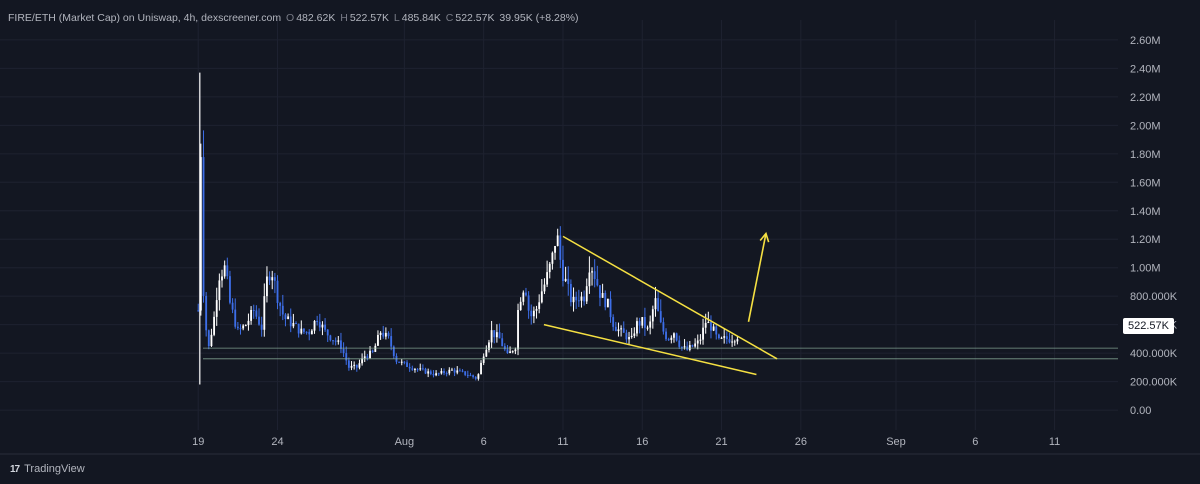 The width and height of the screenshot is (1200, 484). What do you see at coordinates (1145, 41) in the screenshot?
I see `y-tick-label: 2.60M` at bounding box center [1145, 41].